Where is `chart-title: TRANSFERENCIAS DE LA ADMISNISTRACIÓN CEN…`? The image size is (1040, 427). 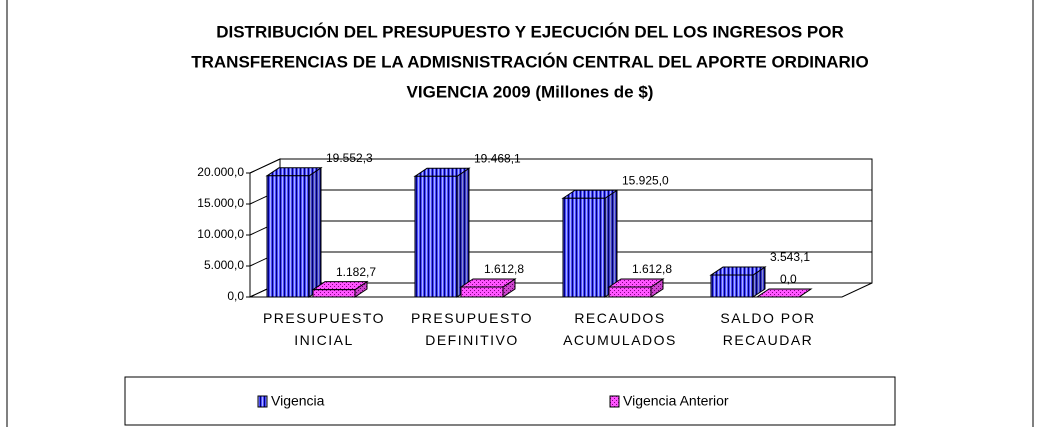 chart-title: TRANSFERENCIAS DE LA ADMISNISTRACIÓN CEN… is located at coordinates (530, 61).